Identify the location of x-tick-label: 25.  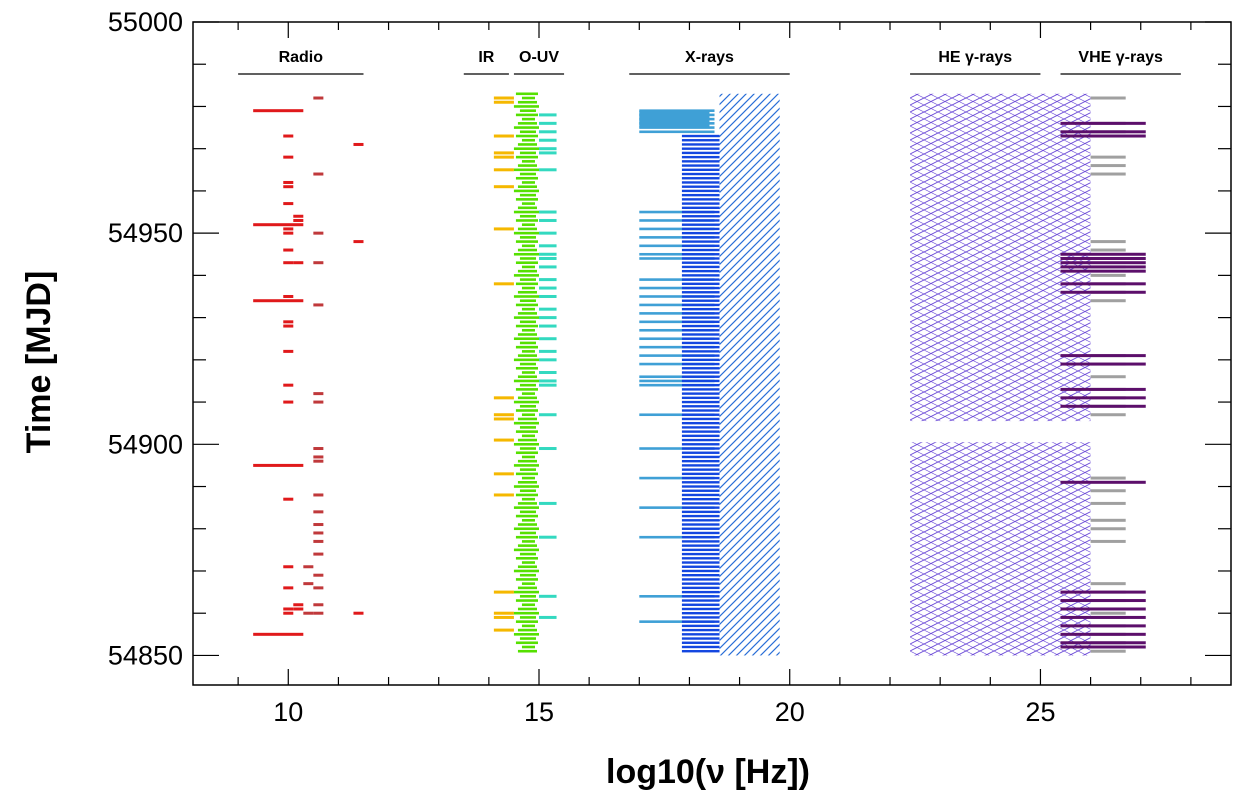
(1040, 712).